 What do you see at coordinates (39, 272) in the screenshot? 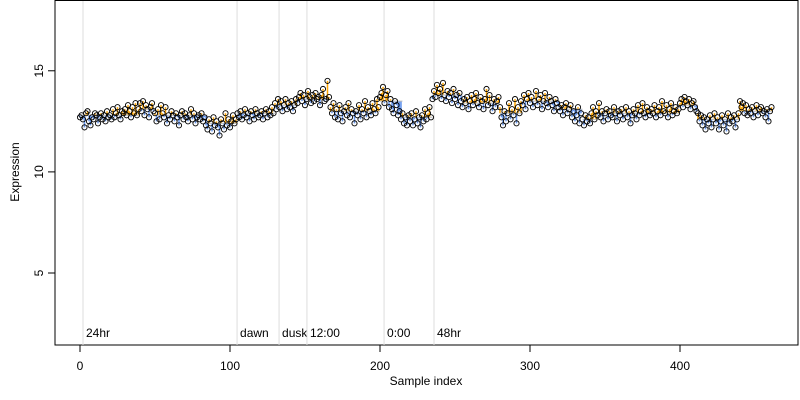
I see `y-tick-label: 5` at bounding box center [39, 272].